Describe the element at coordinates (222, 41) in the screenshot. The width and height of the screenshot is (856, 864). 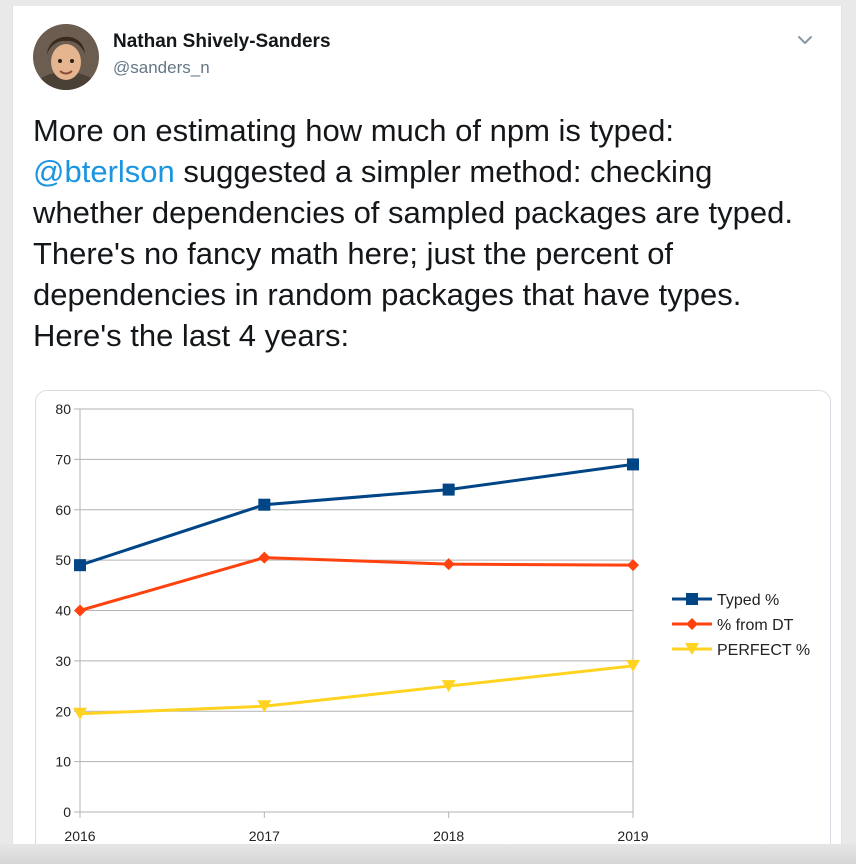
I see `author-display-name: Nathan Shively-Sanders` at that location.